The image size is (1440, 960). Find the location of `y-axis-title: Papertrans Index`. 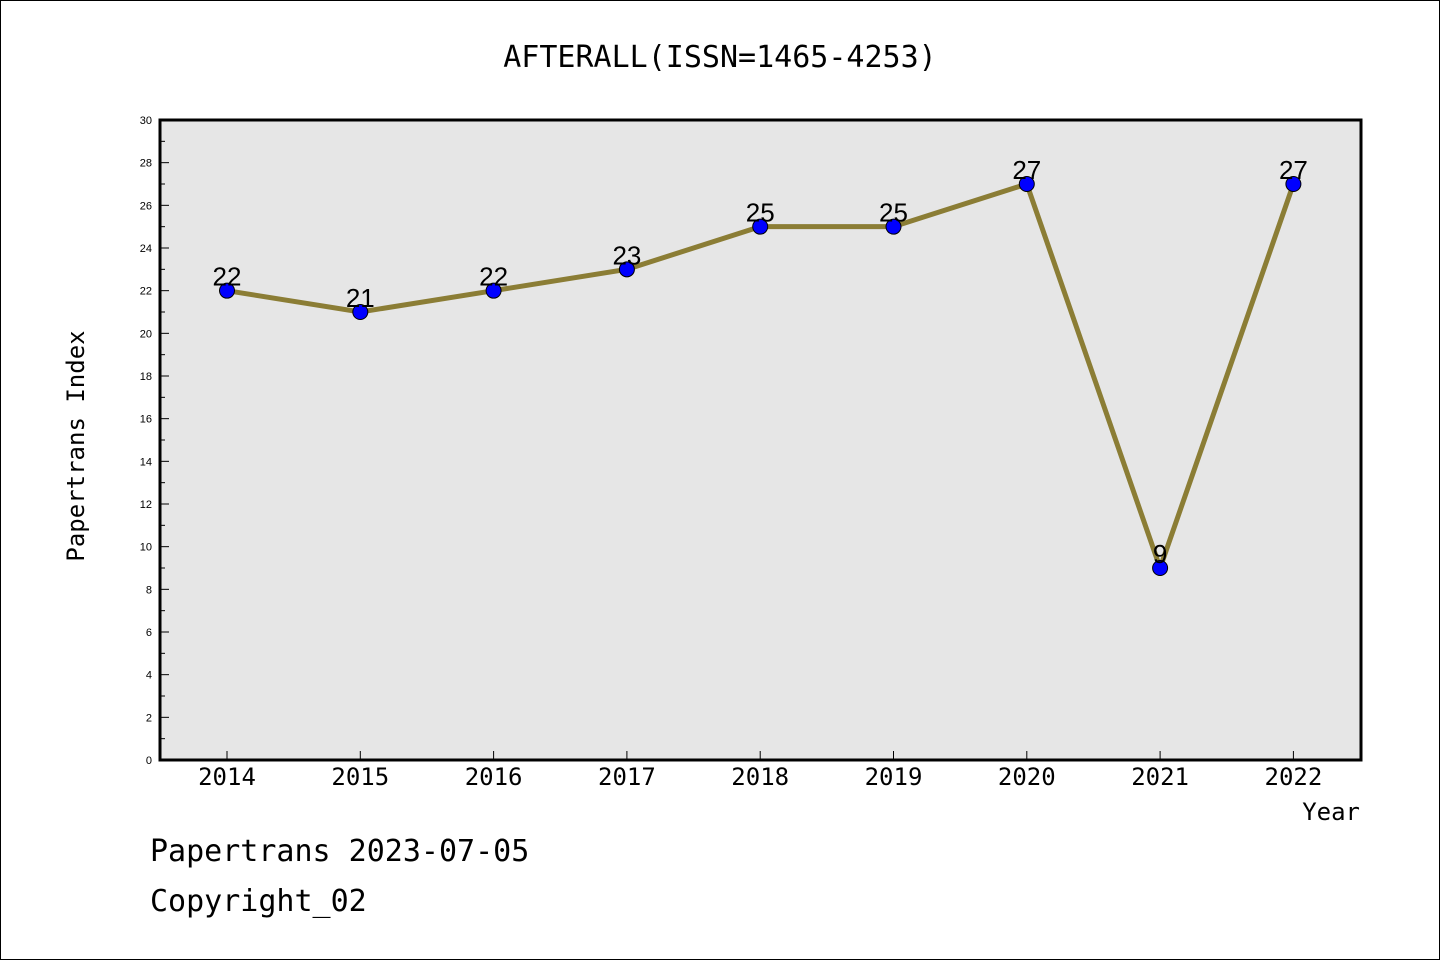

y-axis-title: Papertrans Index is located at coordinates (76, 445).